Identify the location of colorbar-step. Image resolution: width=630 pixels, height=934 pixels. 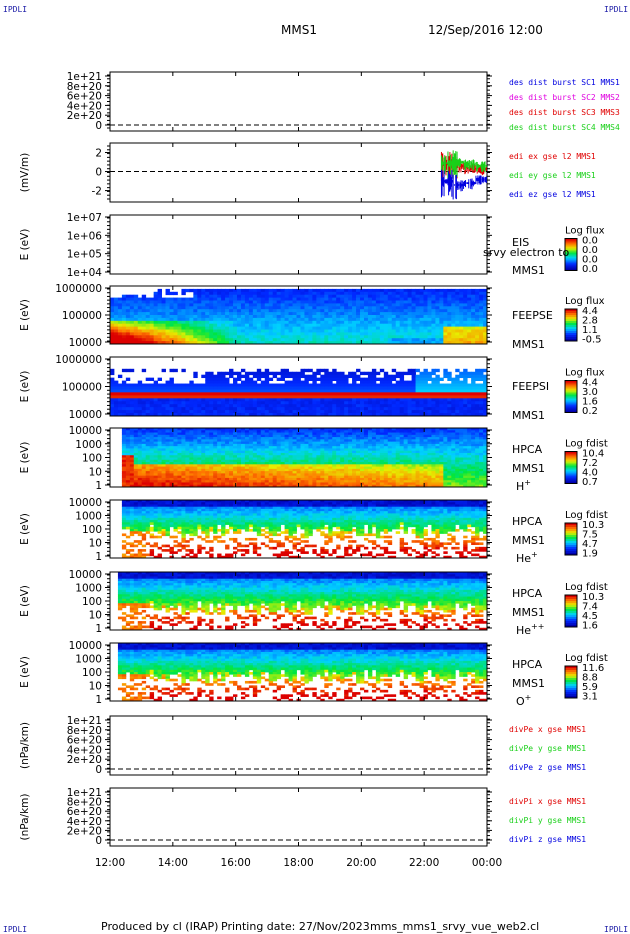
(571, 389).